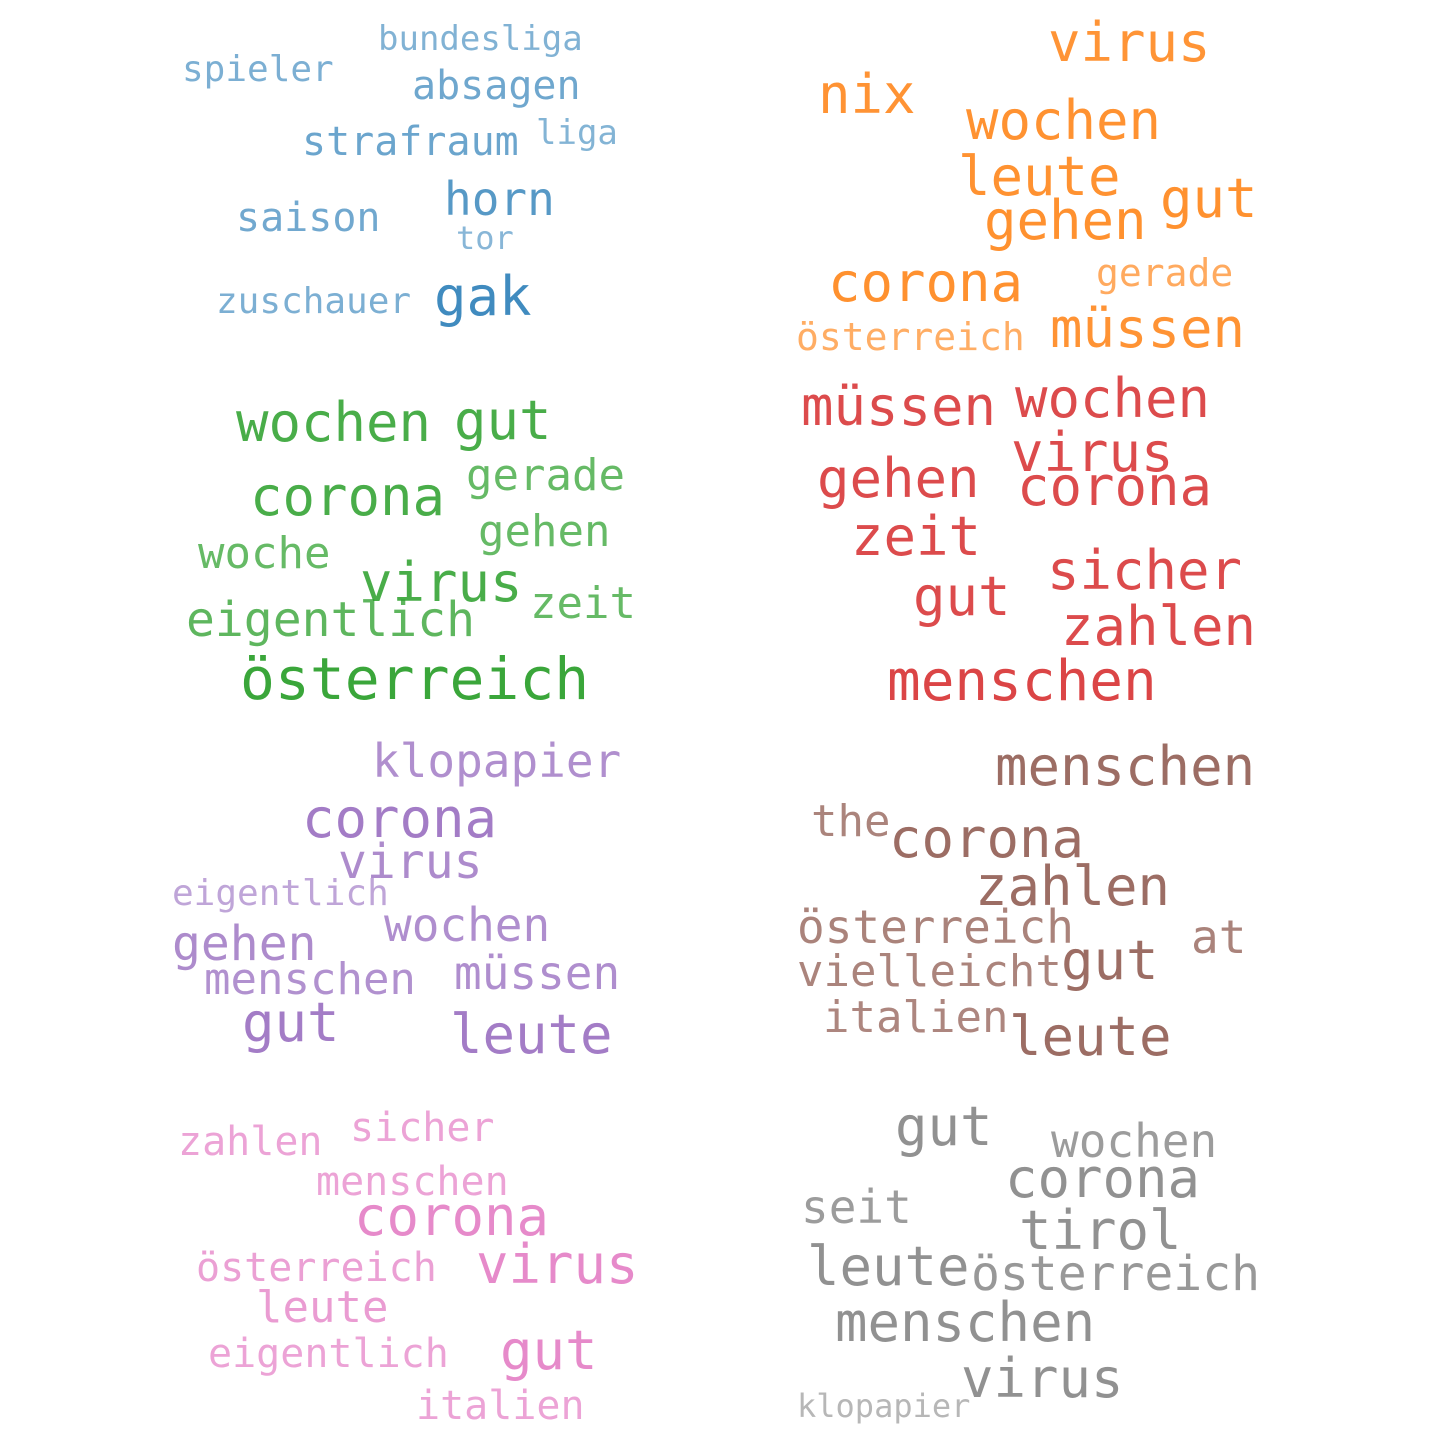 The image size is (1440, 1442). Describe the element at coordinates (258, 69) in the screenshot. I see `word: spieler` at that location.